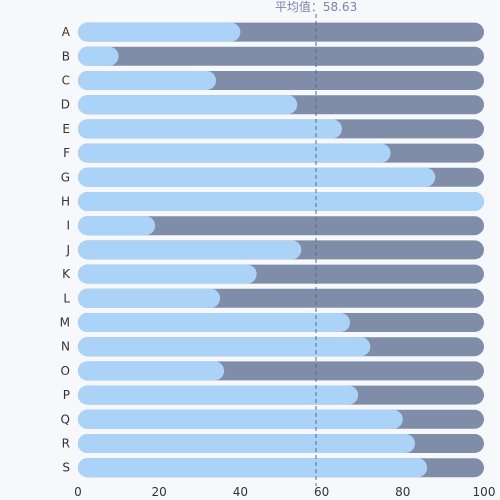 The image size is (500, 500). I want to click on category-label-e: E, so click(66, 129).